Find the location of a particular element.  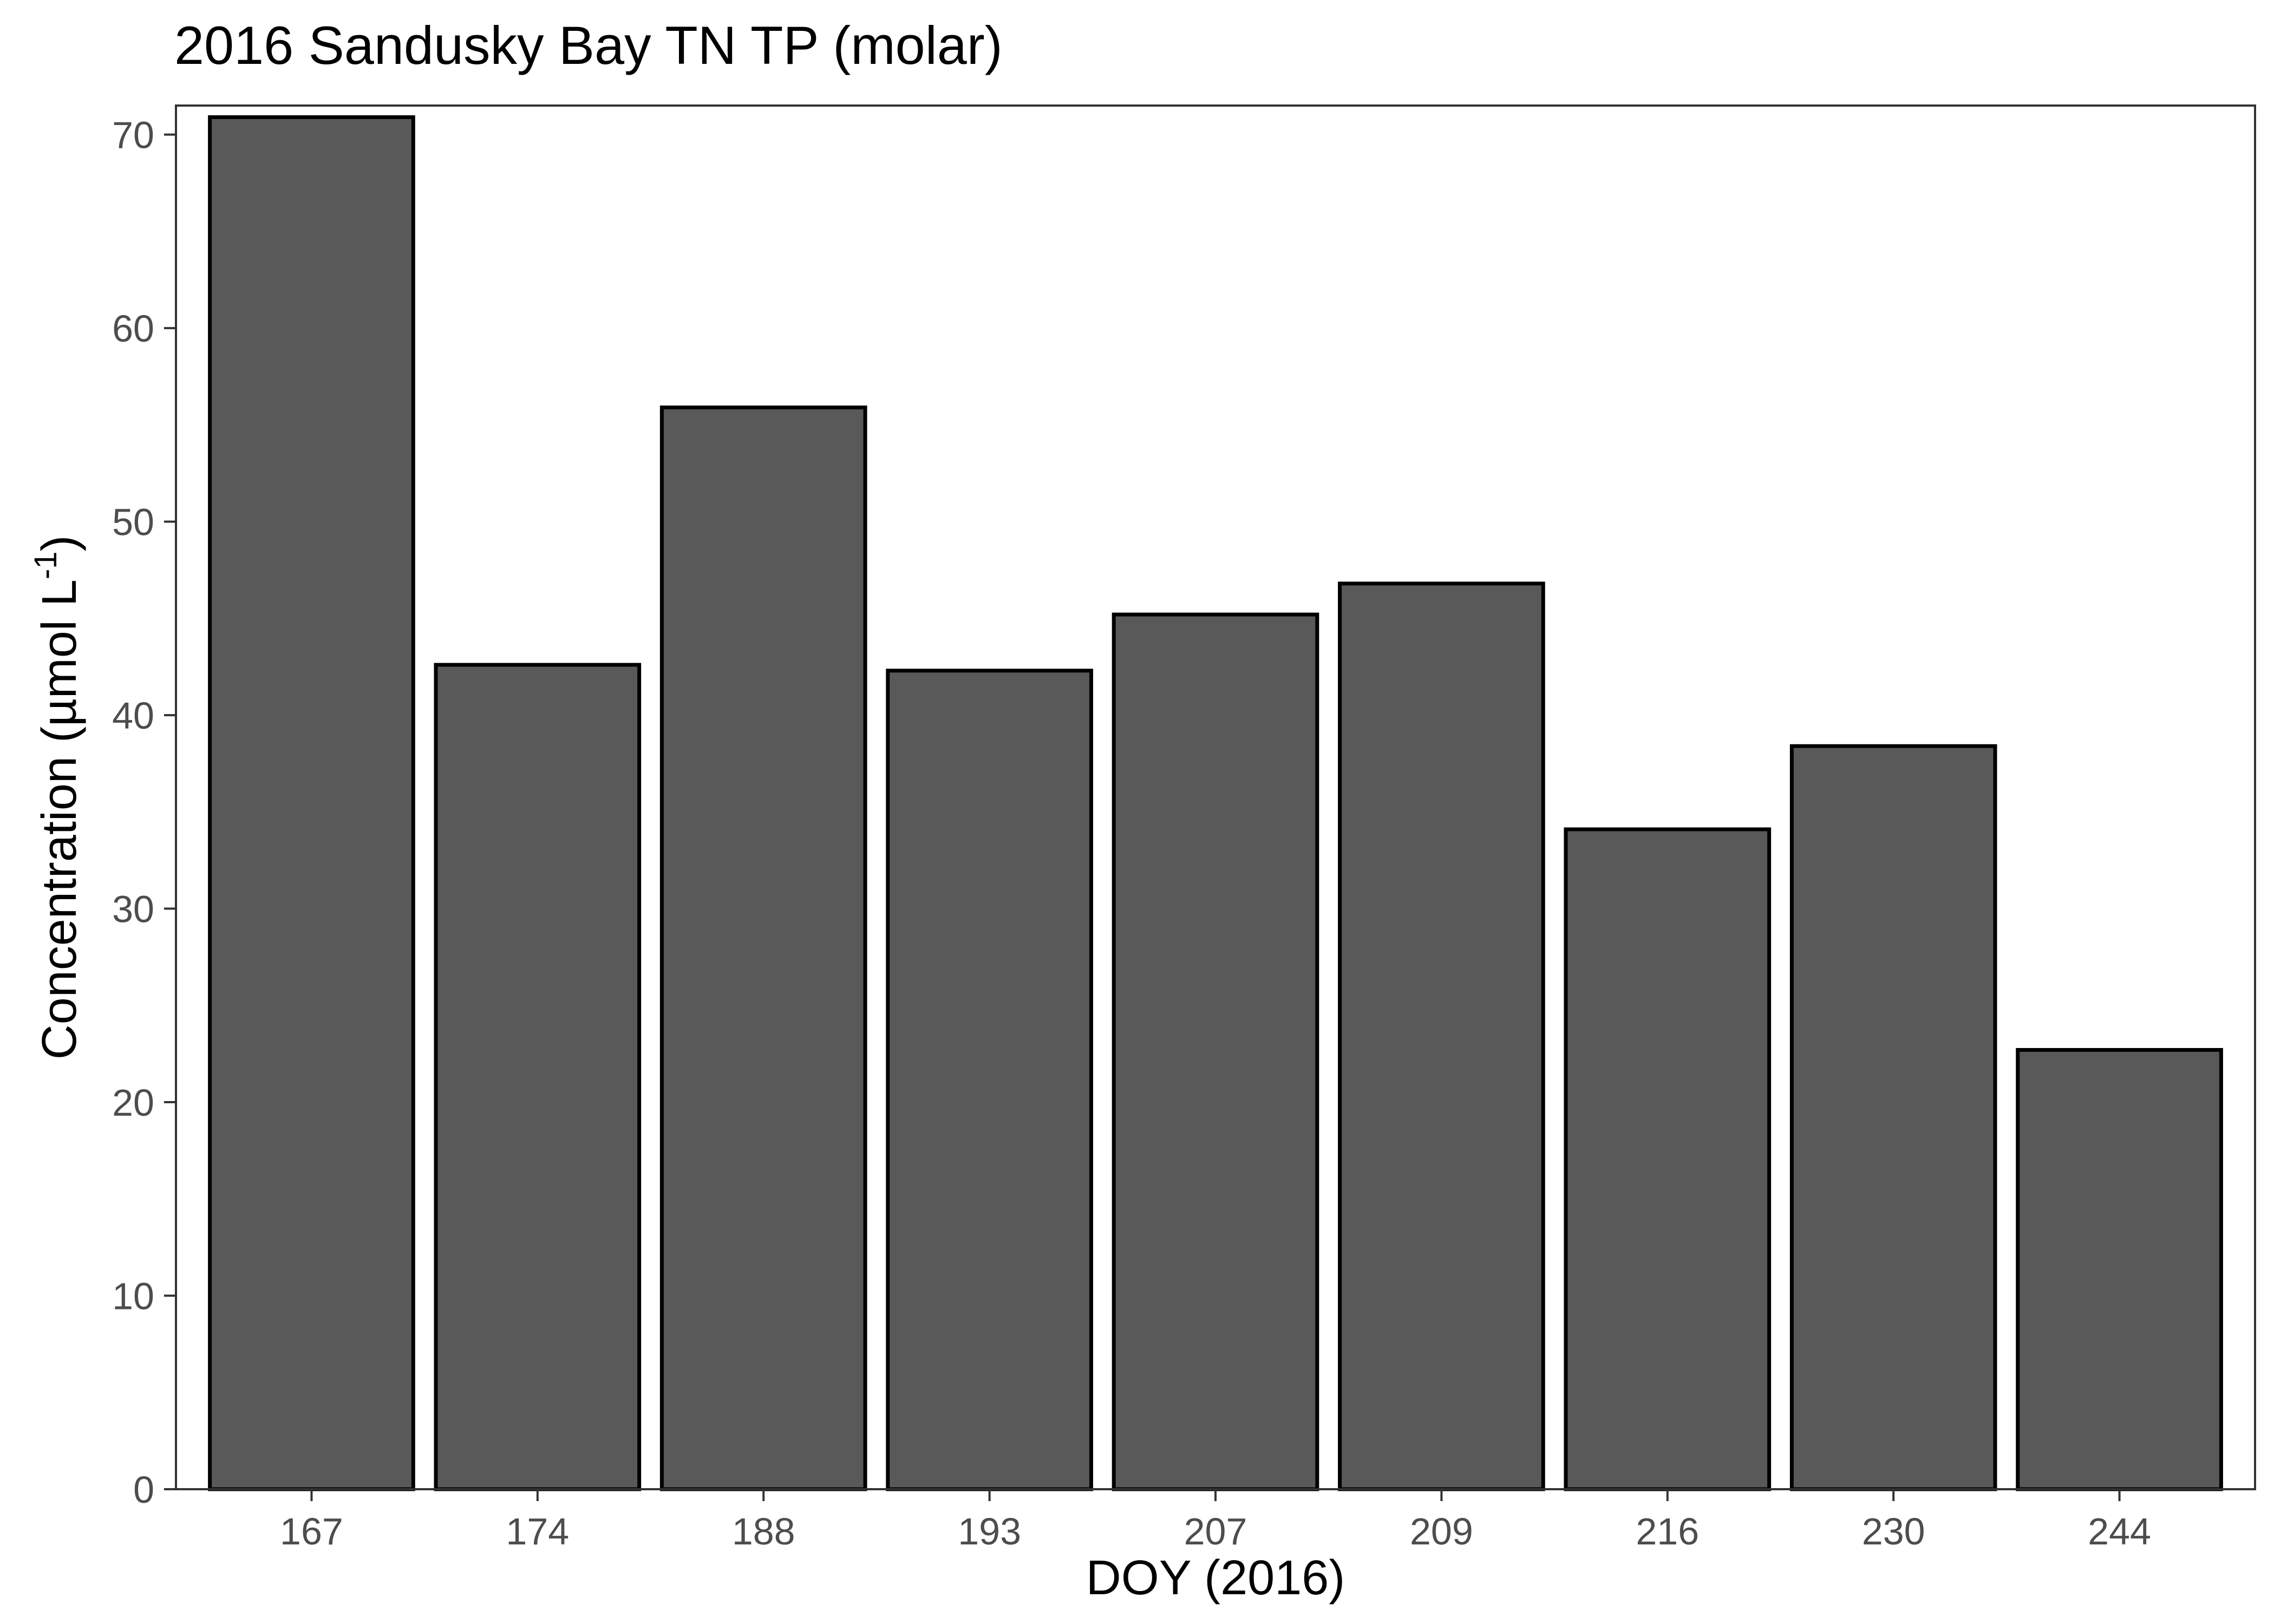

y-tick-label: 50 is located at coordinates (133, 522).